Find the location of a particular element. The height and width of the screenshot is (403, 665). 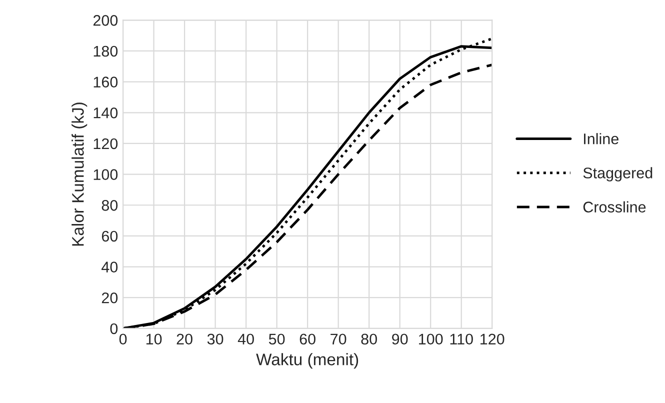

x-tick-label: 0 is located at coordinates (123, 339).